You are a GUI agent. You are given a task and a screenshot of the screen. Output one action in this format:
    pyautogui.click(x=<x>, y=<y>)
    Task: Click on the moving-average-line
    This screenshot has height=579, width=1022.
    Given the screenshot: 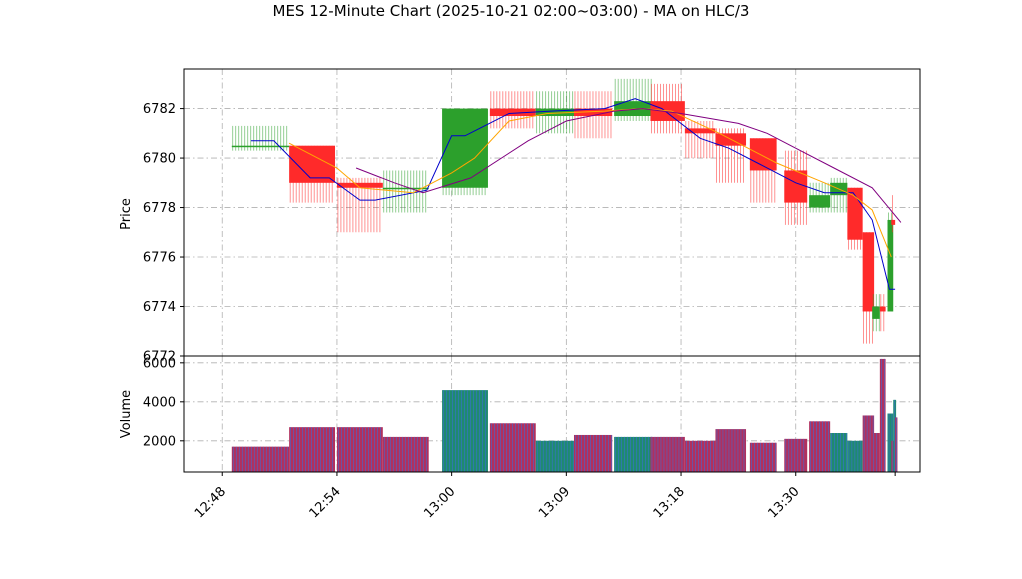 What is the action you would take?
    pyautogui.click(x=628, y=165)
    